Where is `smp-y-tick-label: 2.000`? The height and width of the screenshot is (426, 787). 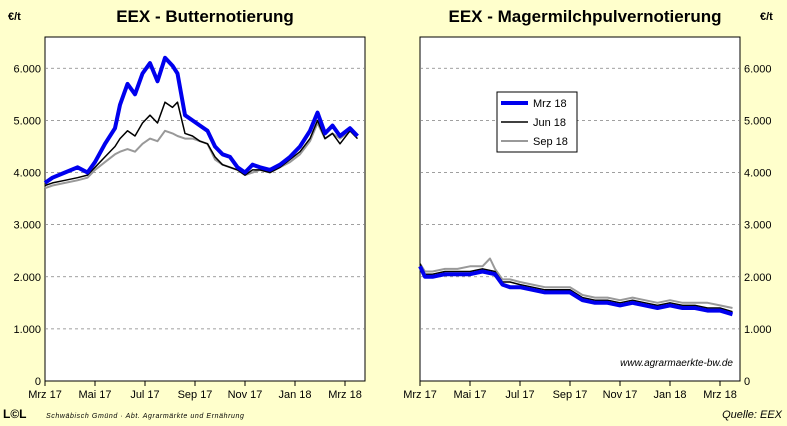
smp-y-tick-label: 2.000 is located at coordinates (758, 278).